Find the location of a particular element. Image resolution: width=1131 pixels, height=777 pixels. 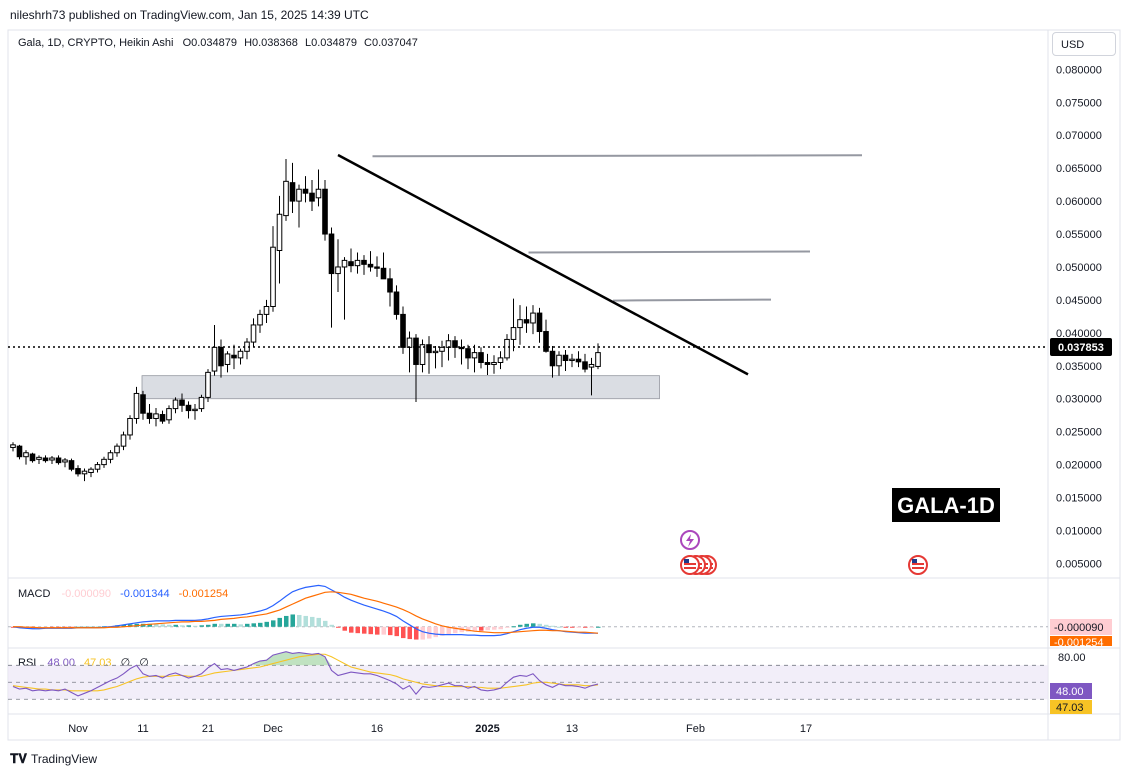

ohlc-low: L0.034879 is located at coordinates (331, 43).